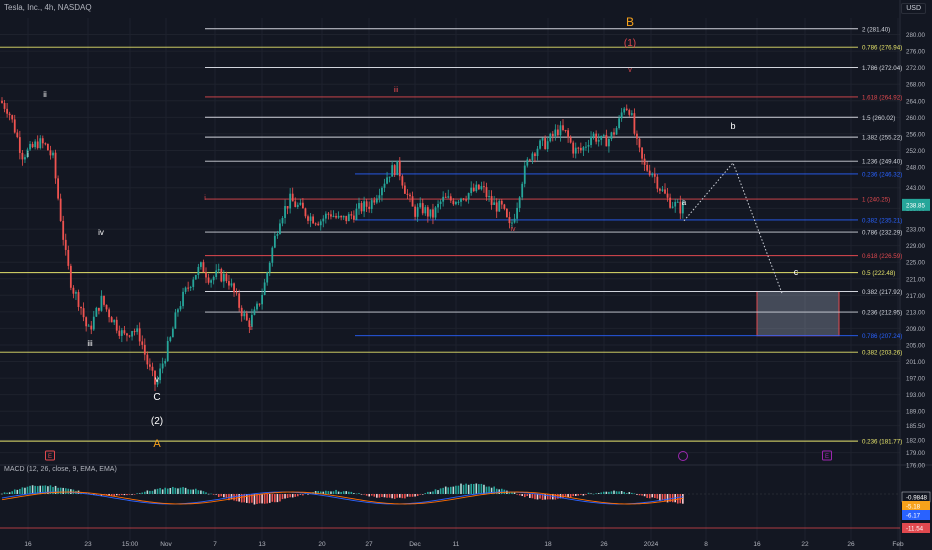 The height and width of the screenshot is (550, 932). What do you see at coordinates (915, 118) in the screenshot?
I see `y-tick-label: 260.00` at bounding box center [915, 118].